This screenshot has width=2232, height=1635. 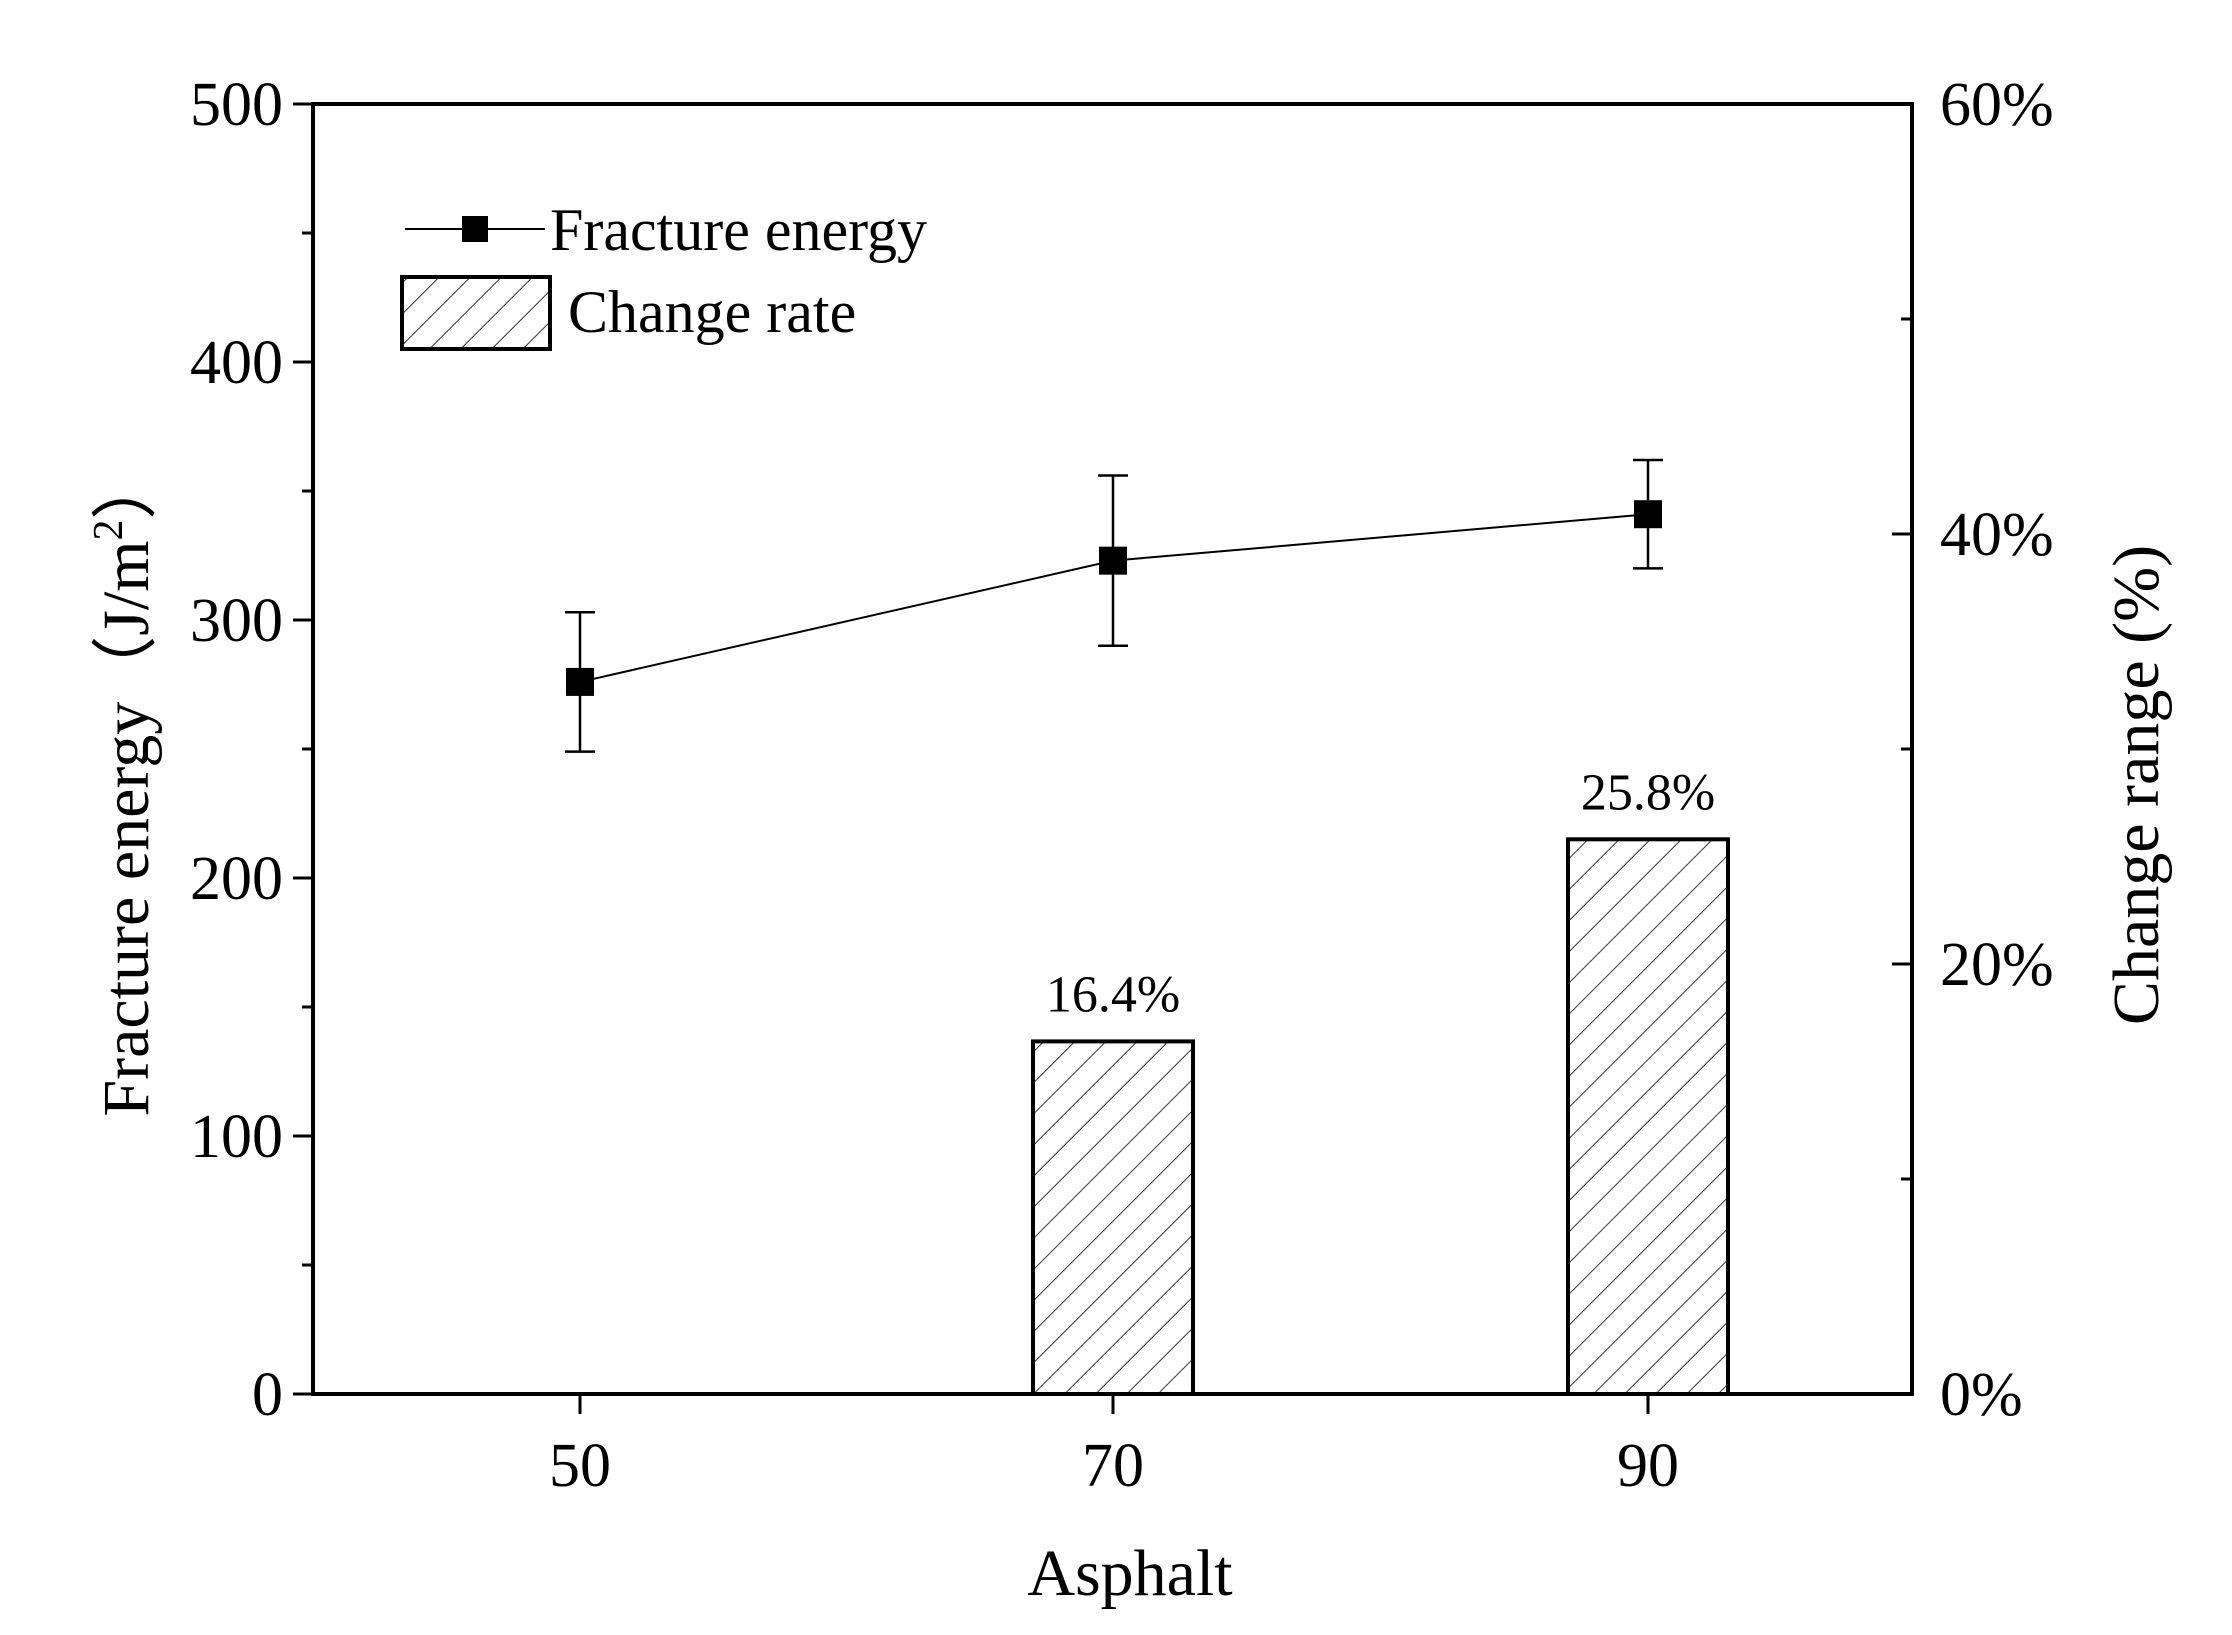 What do you see at coordinates (236, 363) in the screenshot?
I see `left-tick-label: 400` at bounding box center [236, 363].